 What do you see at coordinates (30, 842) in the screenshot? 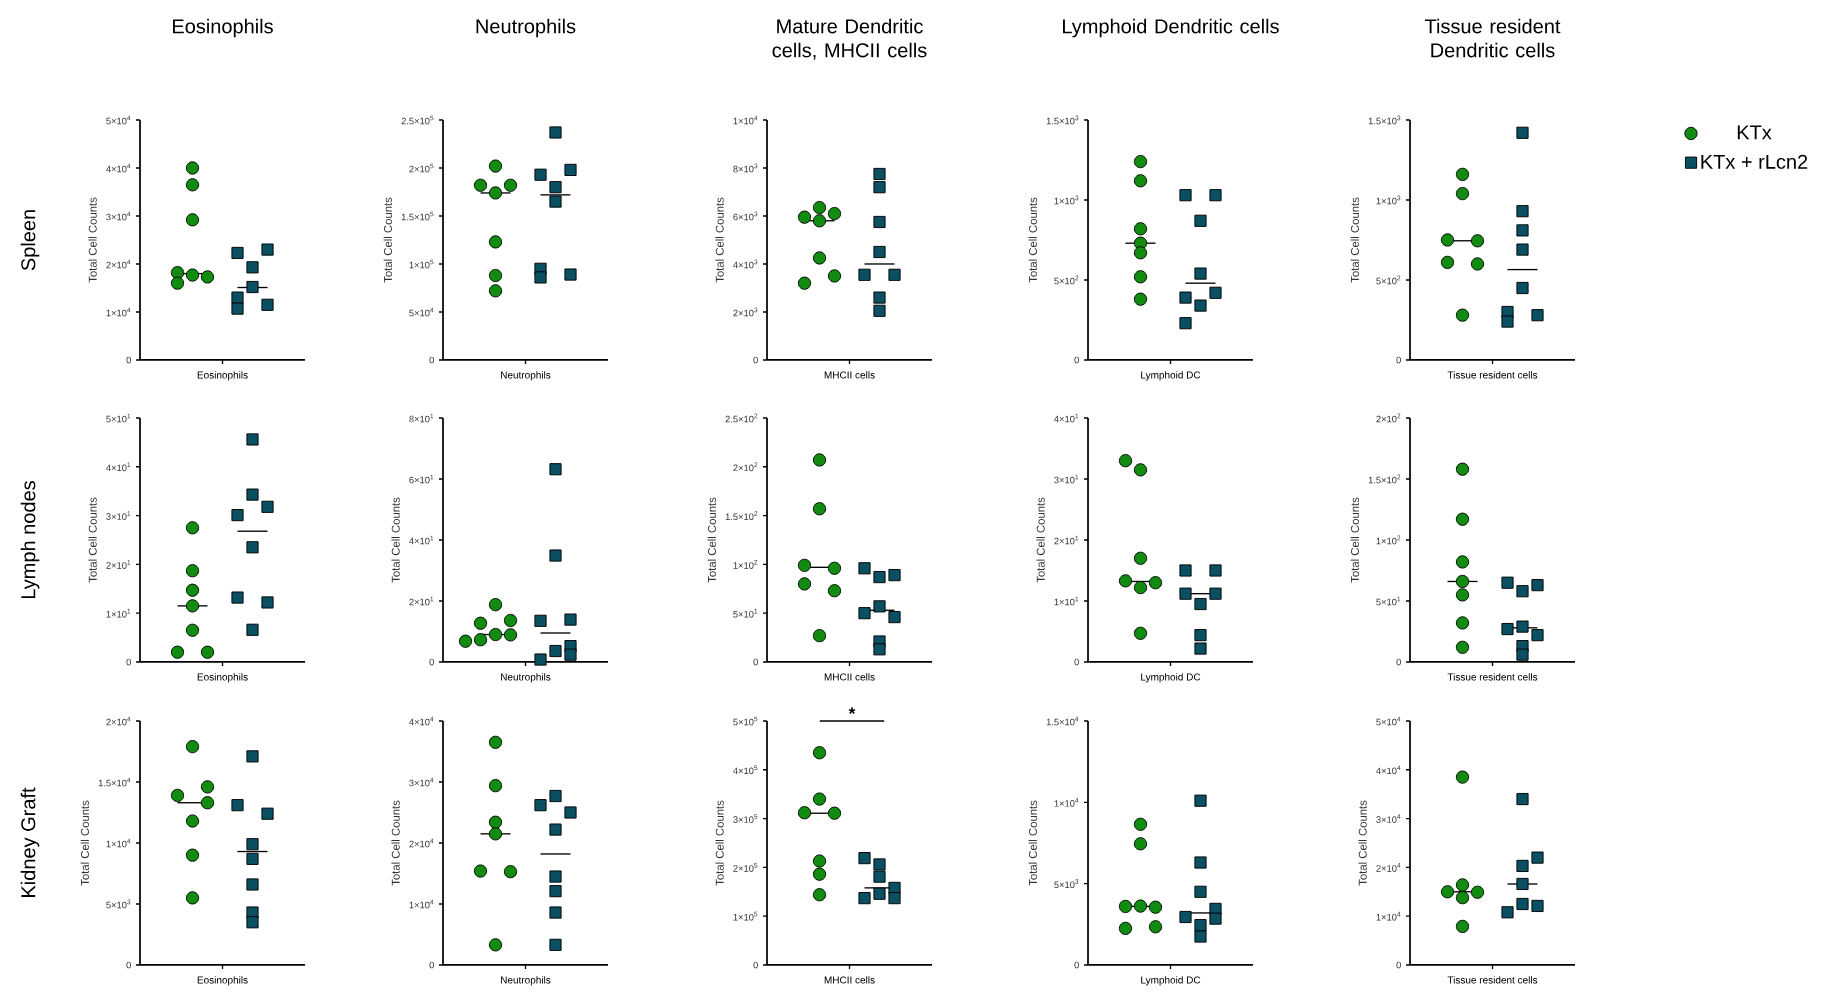
I see `text: Kidney Graft` at bounding box center [30, 842].